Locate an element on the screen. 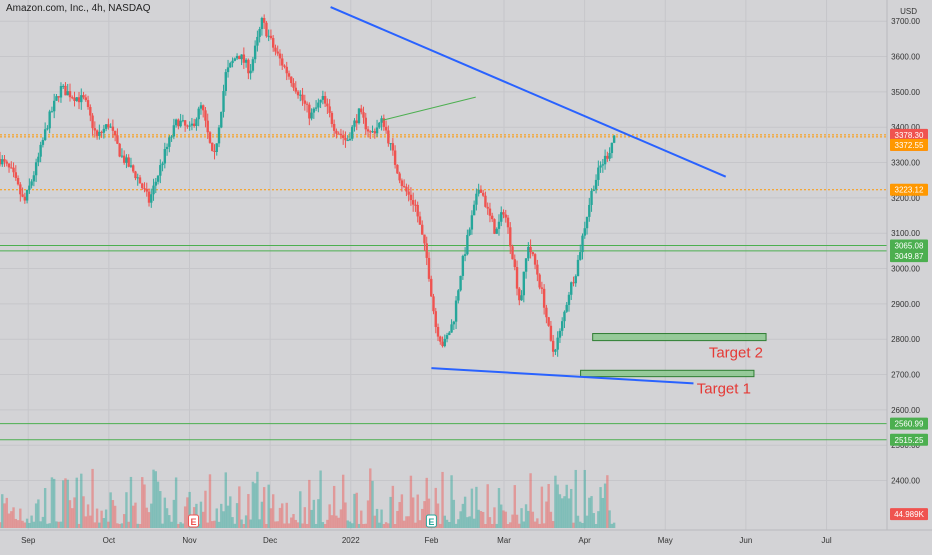  earnings-marker-box is located at coordinates (194, 521).